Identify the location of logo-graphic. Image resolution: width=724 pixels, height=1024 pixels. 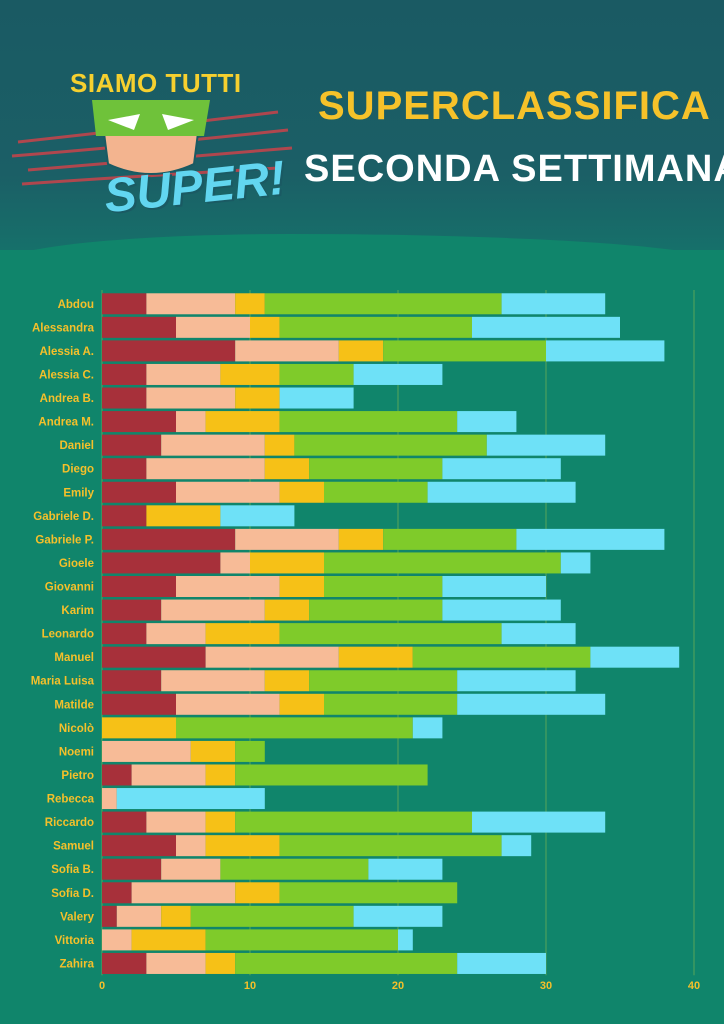
(152, 143).